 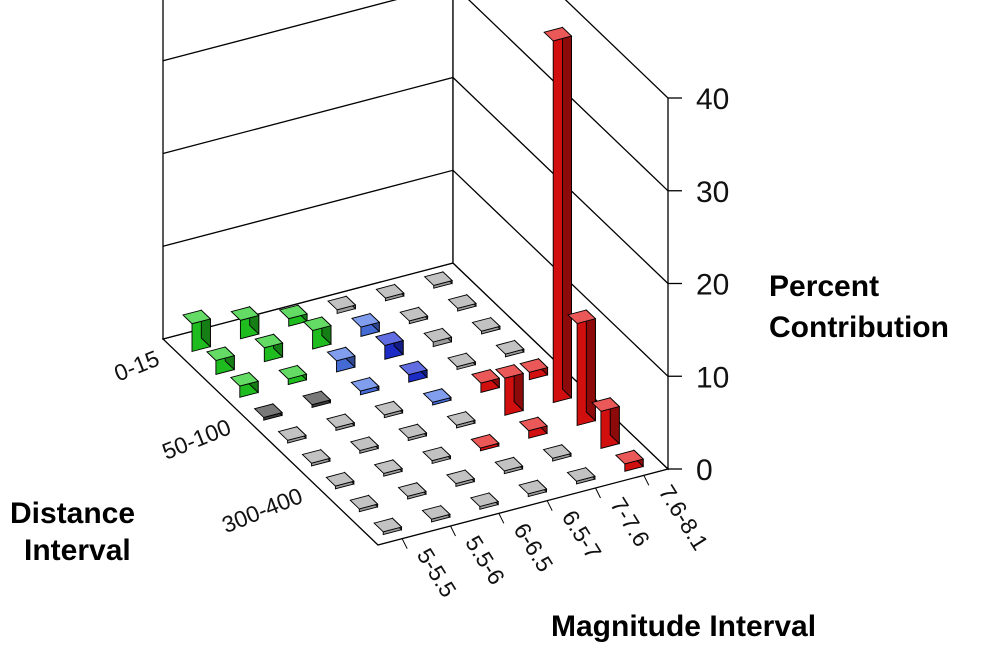 What do you see at coordinates (582, 535) in the screenshot?
I see `magnitude-tick-label: 6.5-7` at bounding box center [582, 535].